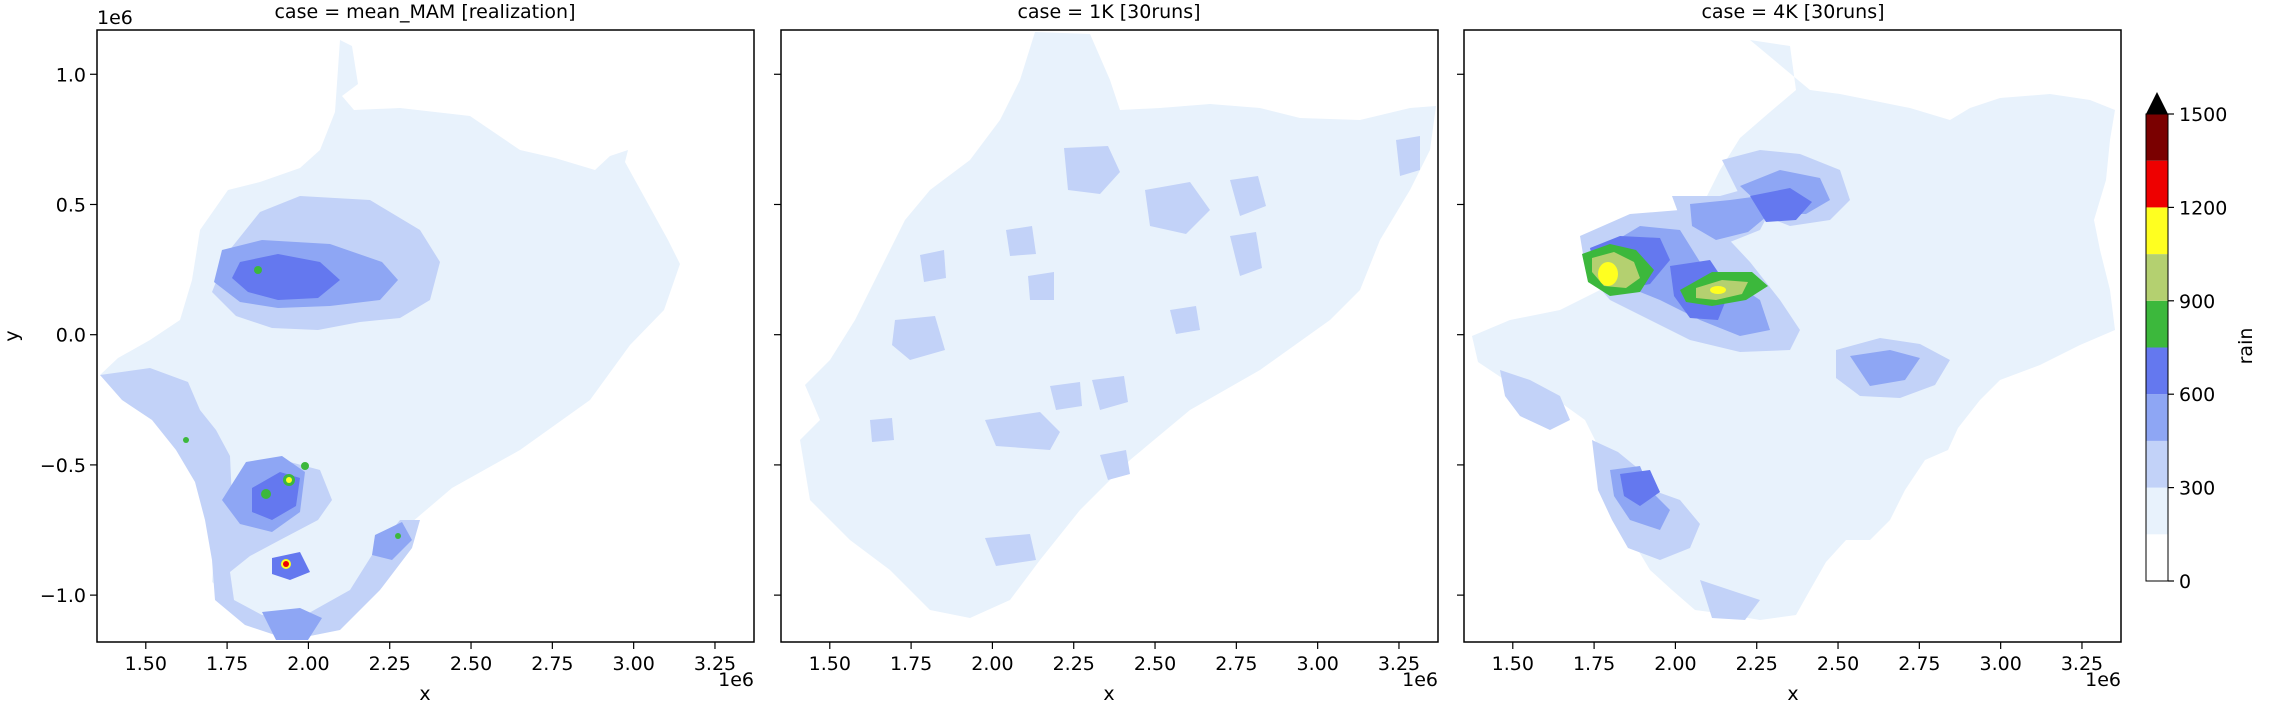  Describe the element at coordinates (71, 336) in the screenshot. I see `y-tick-label: 0.0` at that location.